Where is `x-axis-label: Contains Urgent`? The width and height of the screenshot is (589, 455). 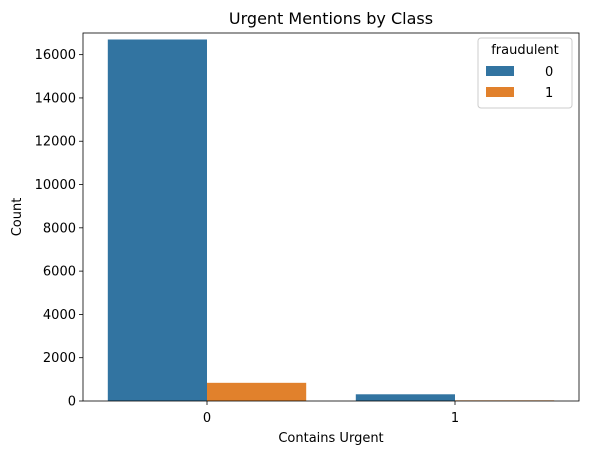 x-axis-label: Contains Urgent is located at coordinates (330, 438).